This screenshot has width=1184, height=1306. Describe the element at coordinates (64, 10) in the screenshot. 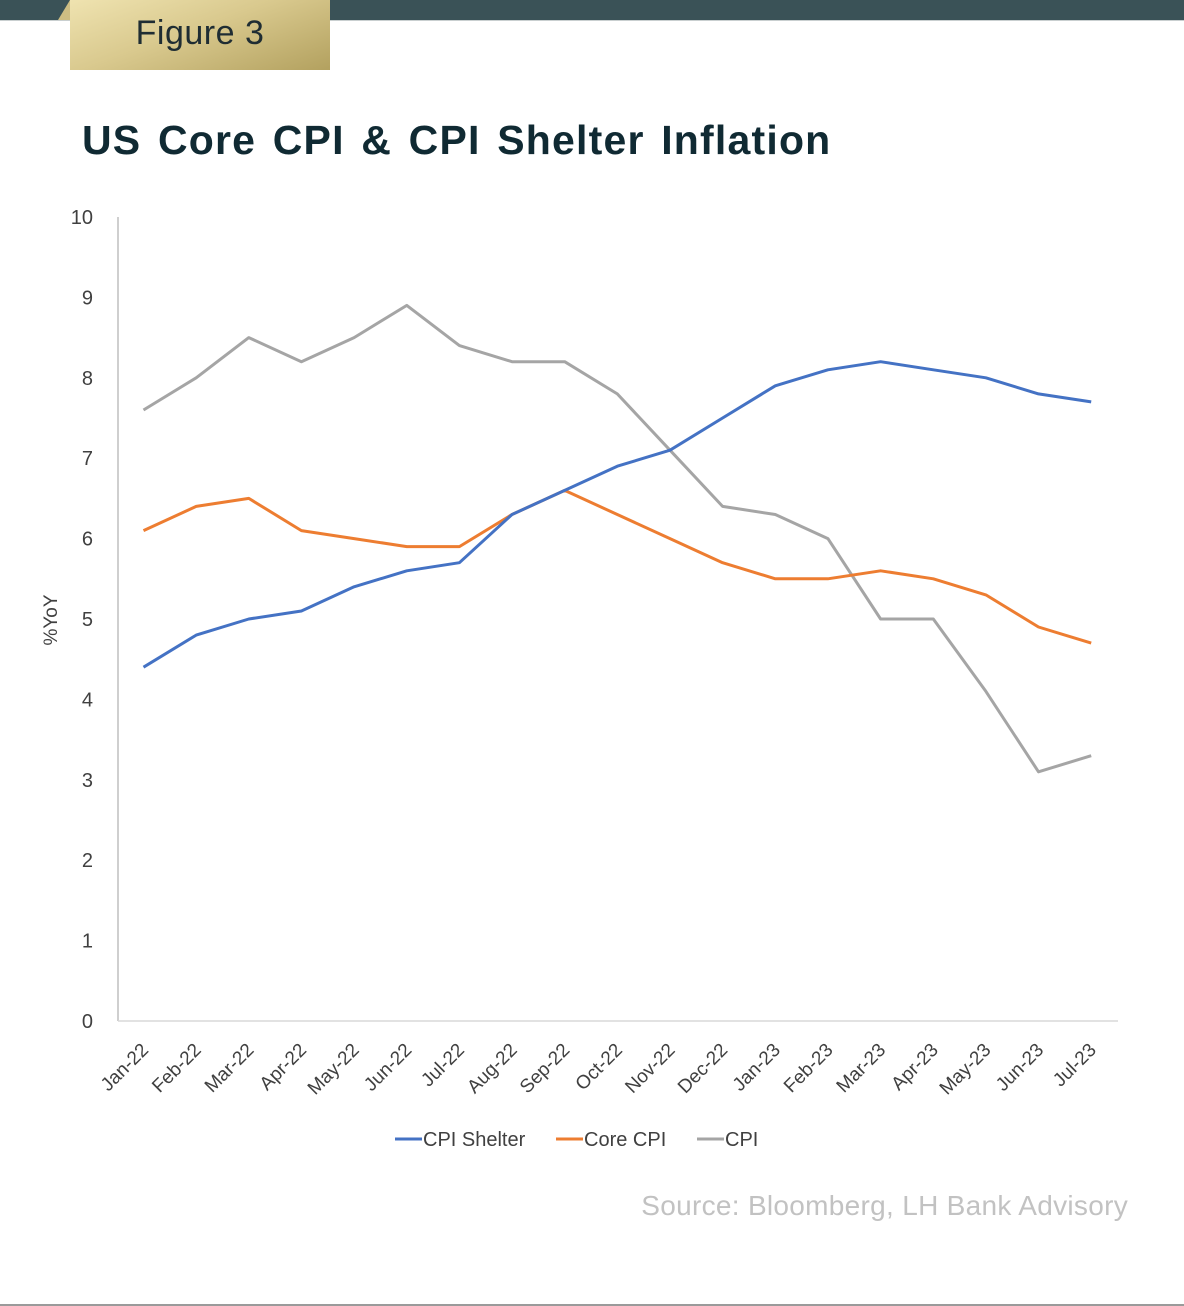

I see `figure-tab-fold` at that location.